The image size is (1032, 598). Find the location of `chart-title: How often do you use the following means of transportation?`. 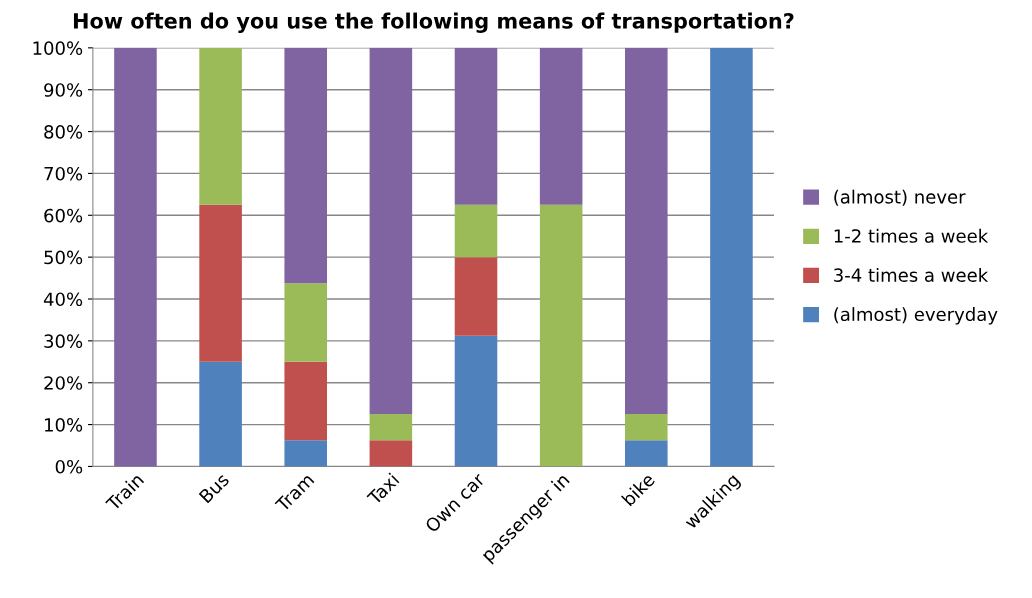

chart-title: How often do you use the following means of transportation? is located at coordinates (433, 22).